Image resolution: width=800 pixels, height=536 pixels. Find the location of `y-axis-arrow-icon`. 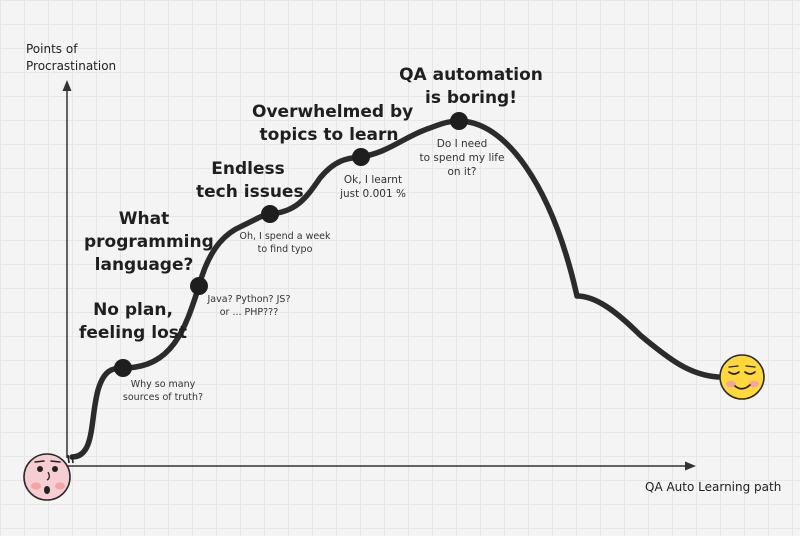

y-axis-arrow-icon is located at coordinates (67, 85).